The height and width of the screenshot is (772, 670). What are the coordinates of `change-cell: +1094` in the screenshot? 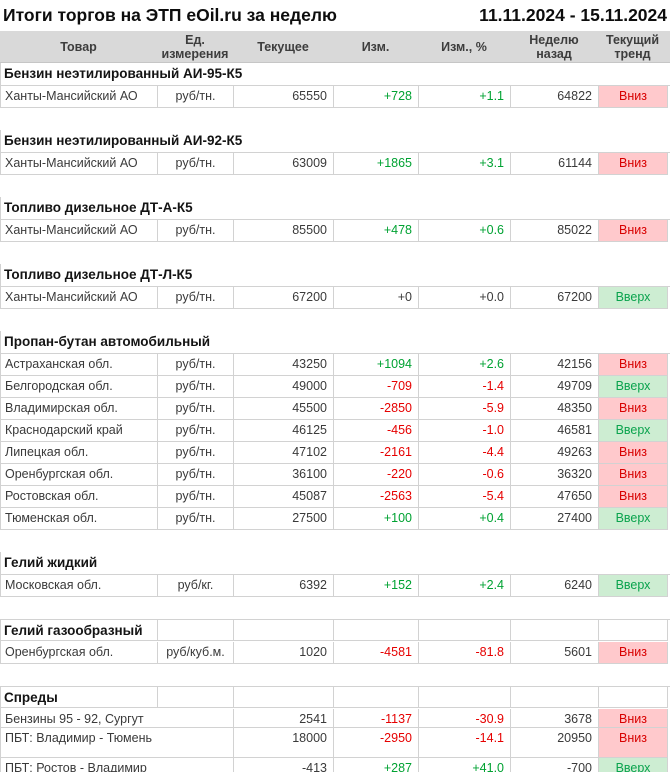 It's located at (376, 365).